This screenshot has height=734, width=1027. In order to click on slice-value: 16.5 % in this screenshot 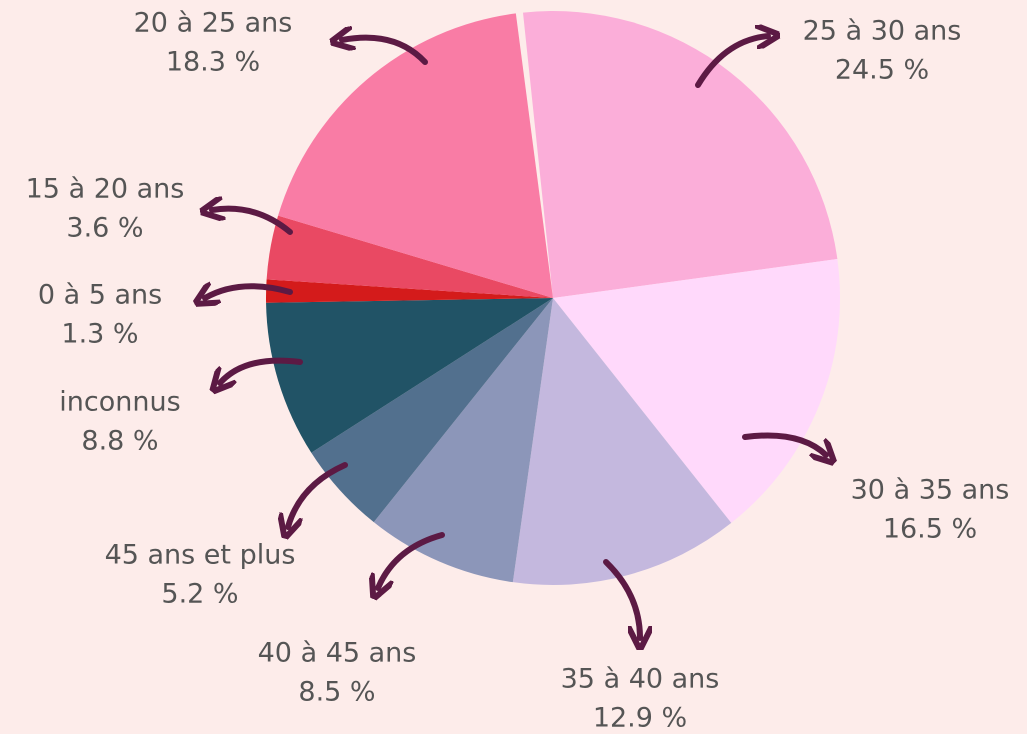, I will do `click(930, 529)`.